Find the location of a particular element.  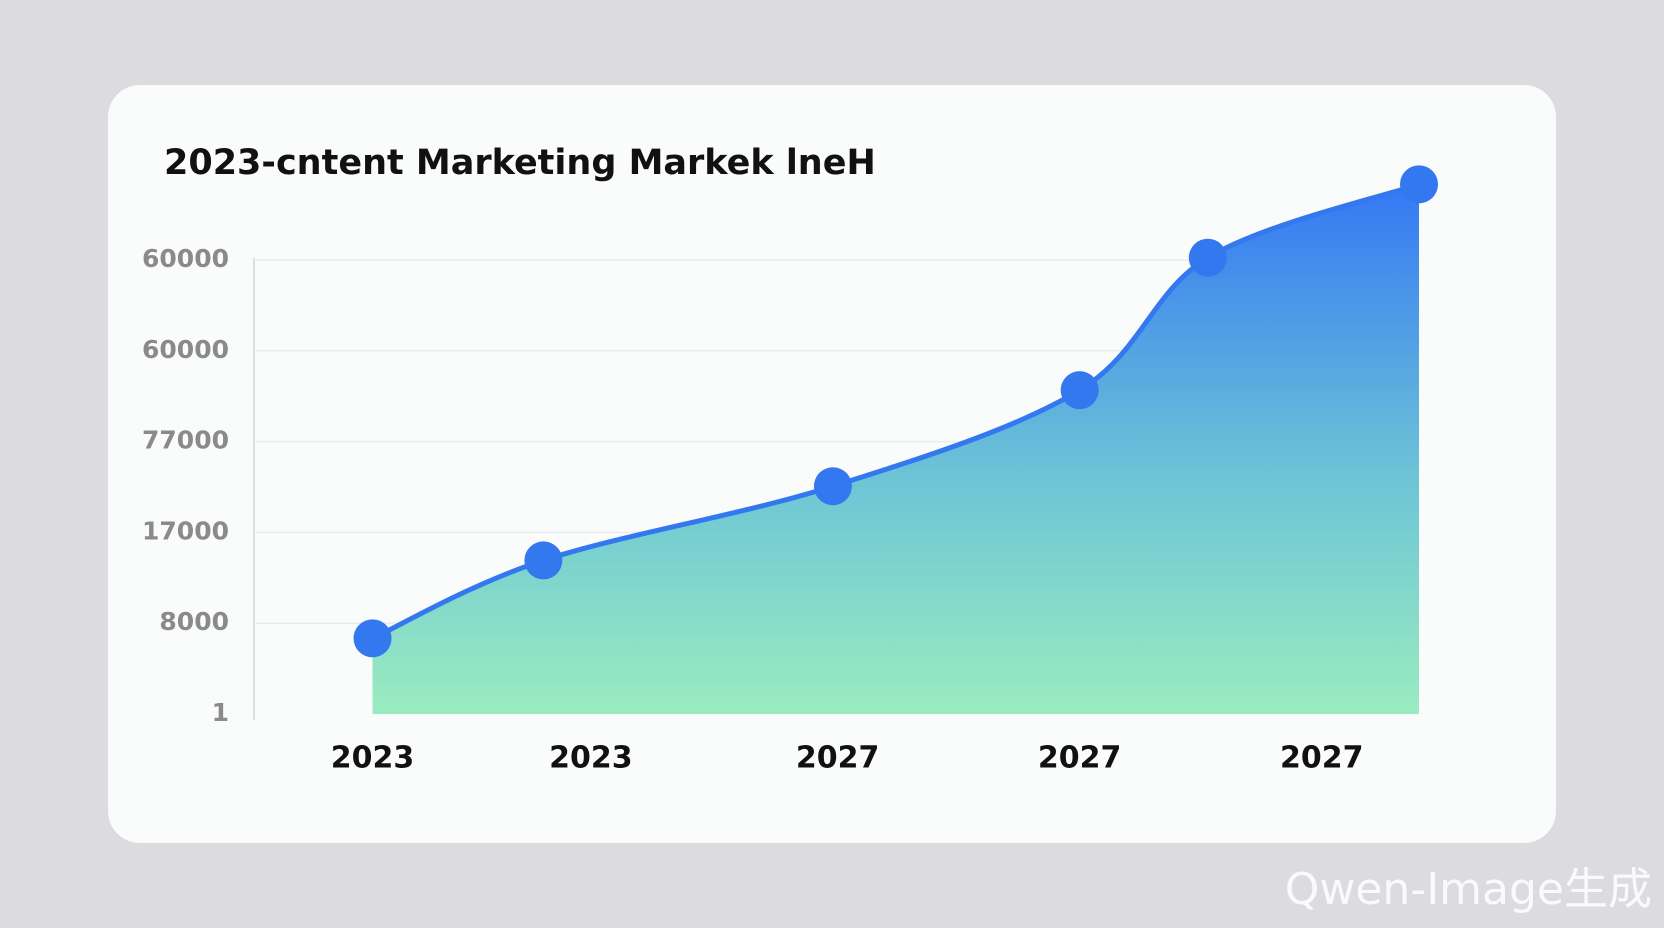

y-tick-label: 8000 is located at coordinates (194, 621).